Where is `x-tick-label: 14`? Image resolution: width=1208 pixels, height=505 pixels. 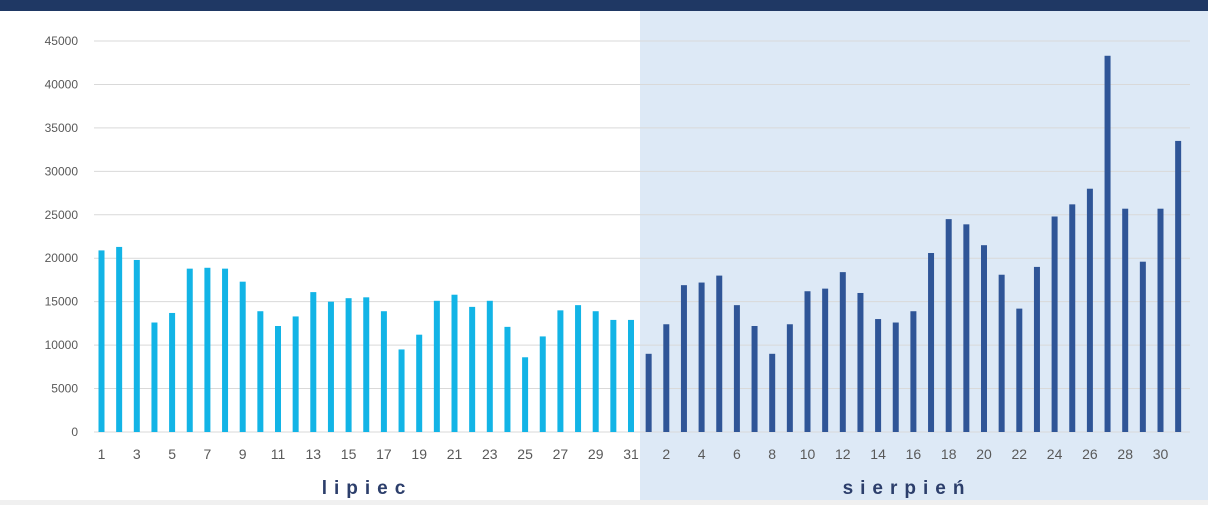 x-tick-label: 14 is located at coordinates (878, 454).